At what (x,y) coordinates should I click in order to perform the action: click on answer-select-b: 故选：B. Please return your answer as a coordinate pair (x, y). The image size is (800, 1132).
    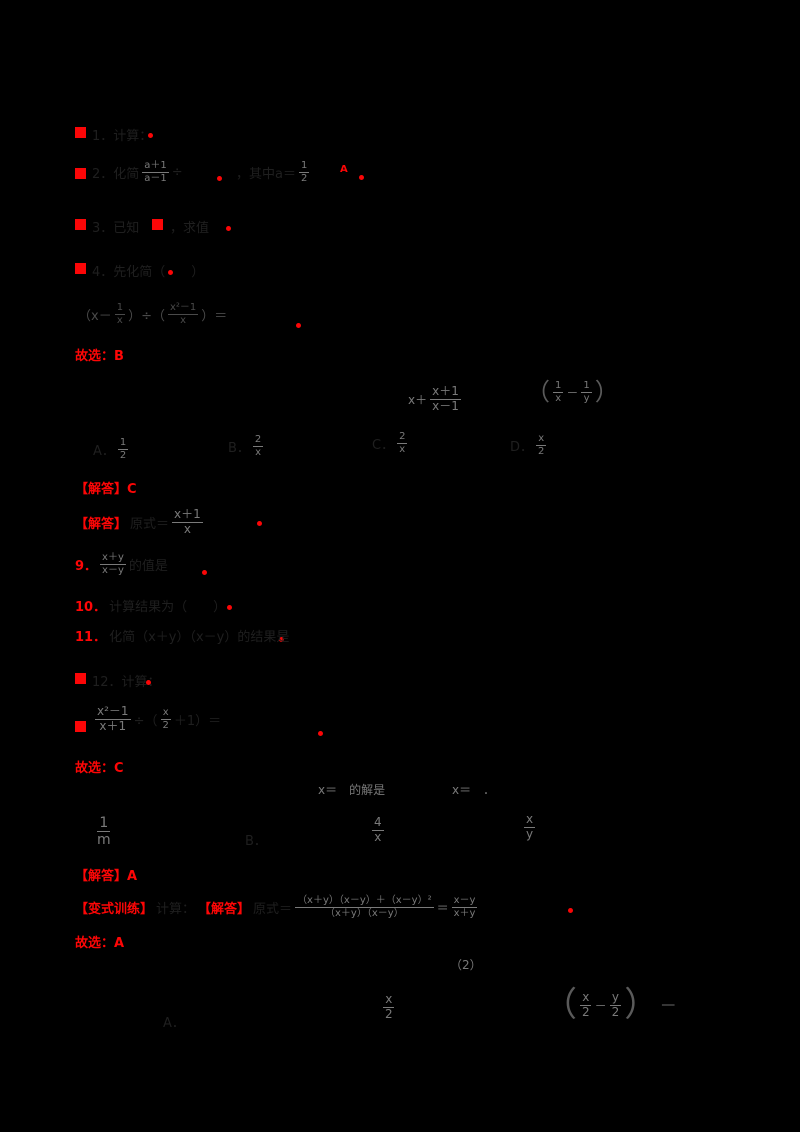
    Looking at the image, I should click on (99, 356).